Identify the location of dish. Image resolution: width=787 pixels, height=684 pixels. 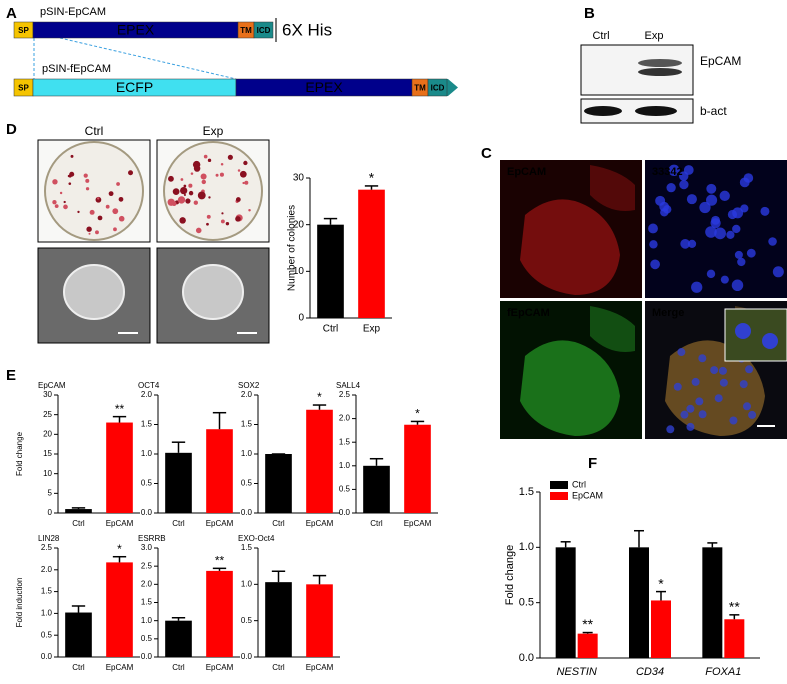
(94, 191).